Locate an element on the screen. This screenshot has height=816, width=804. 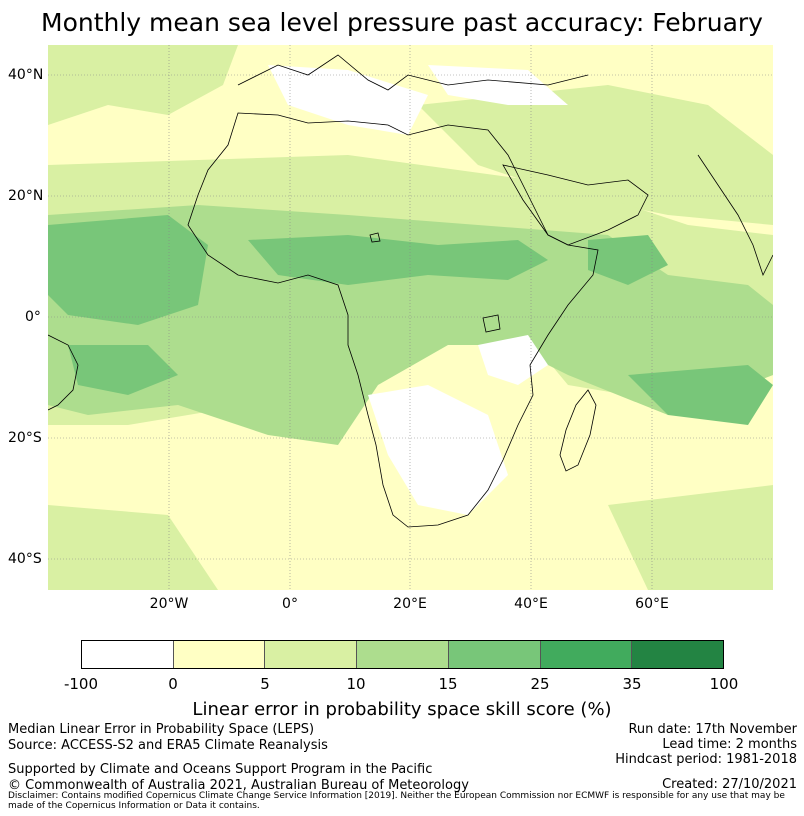
madagascar-coastline is located at coordinates (578, 430).